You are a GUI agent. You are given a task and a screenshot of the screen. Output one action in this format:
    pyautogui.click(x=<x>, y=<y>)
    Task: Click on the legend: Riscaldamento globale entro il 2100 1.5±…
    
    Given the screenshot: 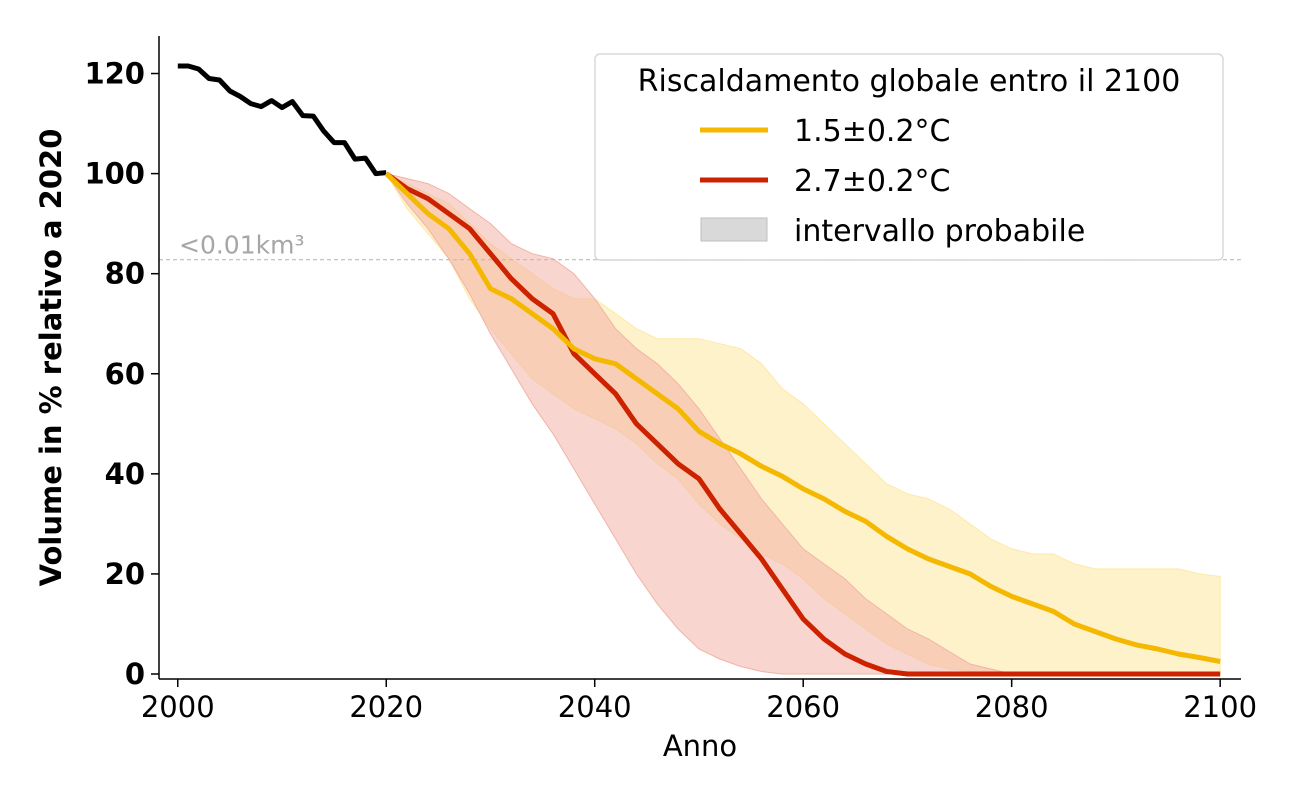 What is the action you would take?
    pyautogui.click(x=909, y=157)
    